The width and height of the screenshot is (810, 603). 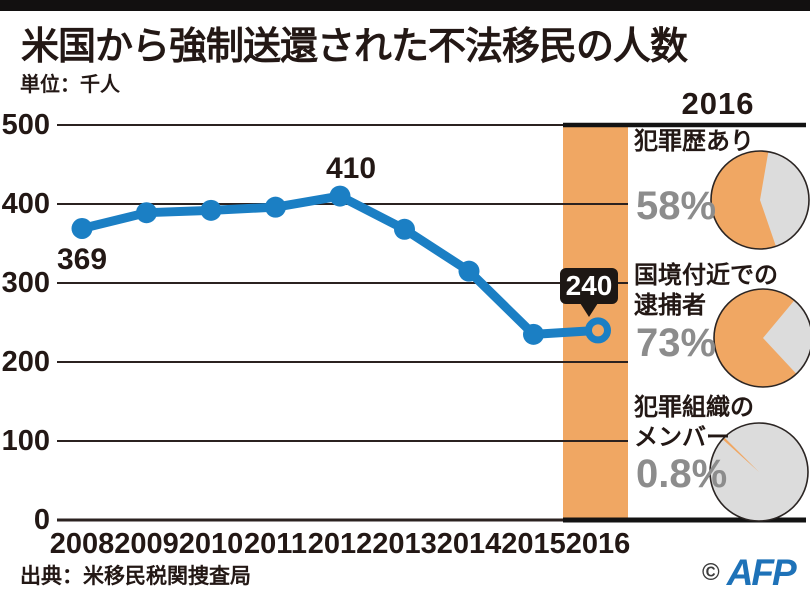 I want to click on copyright-icon: ©, so click(x=711, y=572).